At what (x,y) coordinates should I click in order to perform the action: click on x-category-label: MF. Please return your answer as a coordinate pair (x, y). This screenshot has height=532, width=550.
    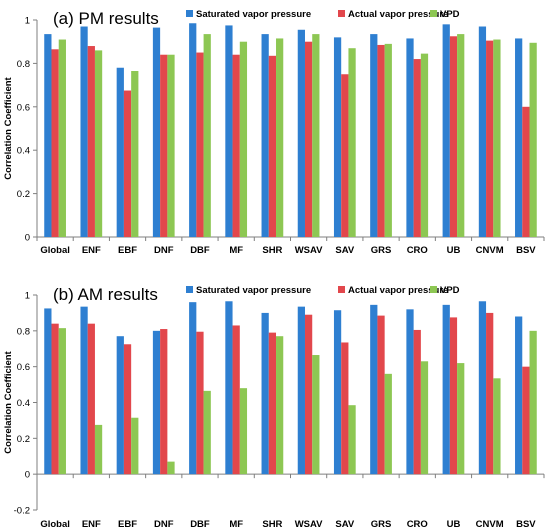
    Looking at the image, I should click on (236, 250).